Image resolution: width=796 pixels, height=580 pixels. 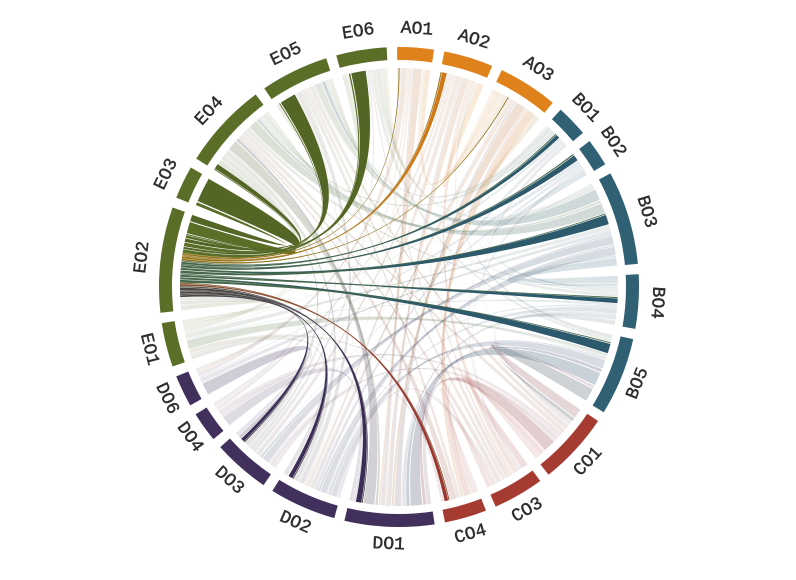 What do you see at coordinates (657, 303) in the screenshot?
I see `svg-text: BO4` at bounding box center [657, 303].